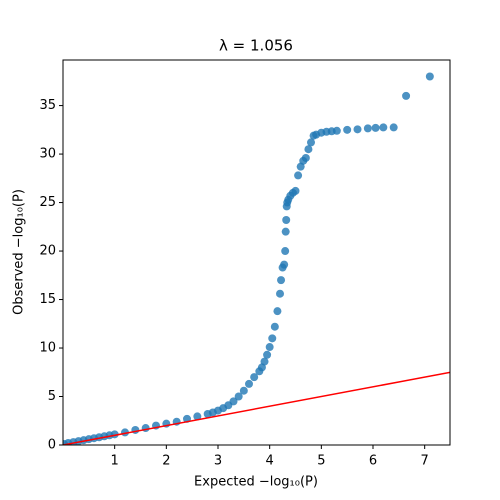  Describe the element at coordinates (256, 46) in the screenshot. I see `chart-title: λ = 1.056` at that location.